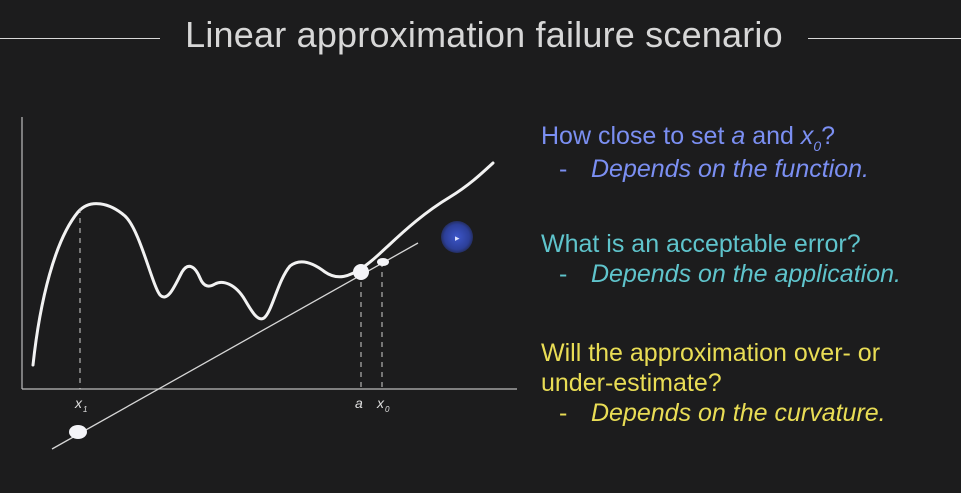 The width and height of the screenshot is (961, 493). What do you see at coordinates (722, 413) in the screenshot?
I see `answer-curvature: - Depends on the curvature.` at bounding box center [722, 413].